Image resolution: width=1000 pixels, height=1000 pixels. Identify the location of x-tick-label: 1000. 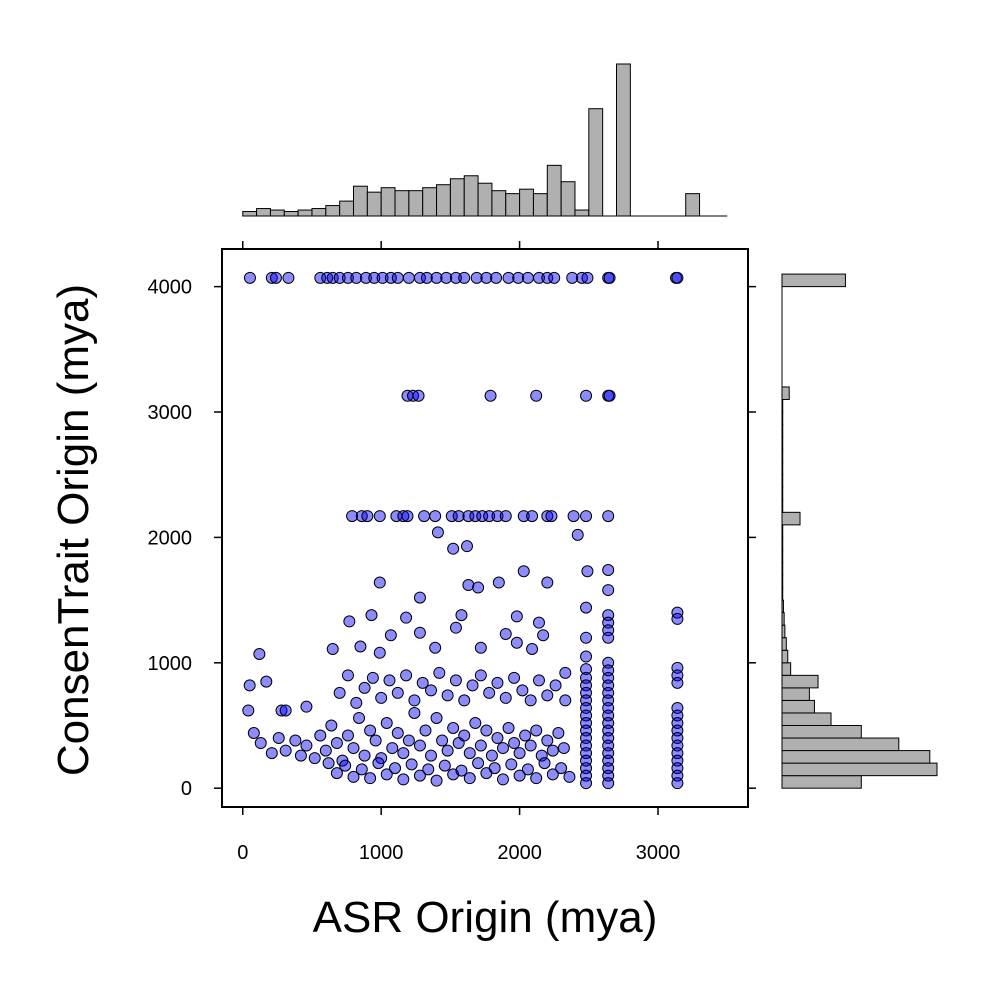
(381, 853).